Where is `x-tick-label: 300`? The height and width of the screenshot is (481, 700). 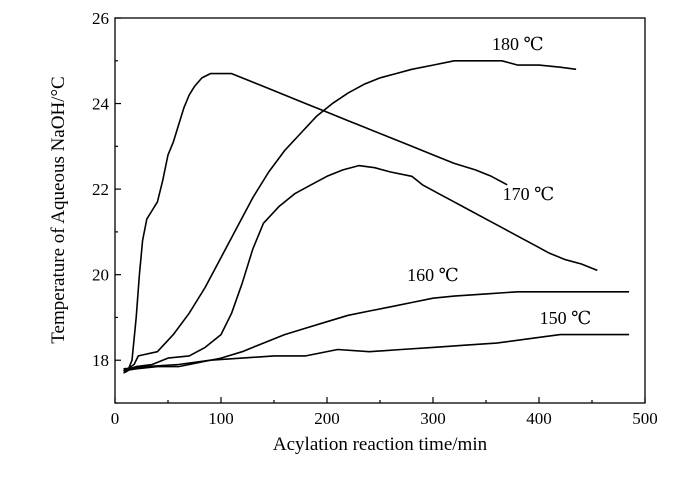 x-tick-label: 300 is located at coordinates (433, 418).